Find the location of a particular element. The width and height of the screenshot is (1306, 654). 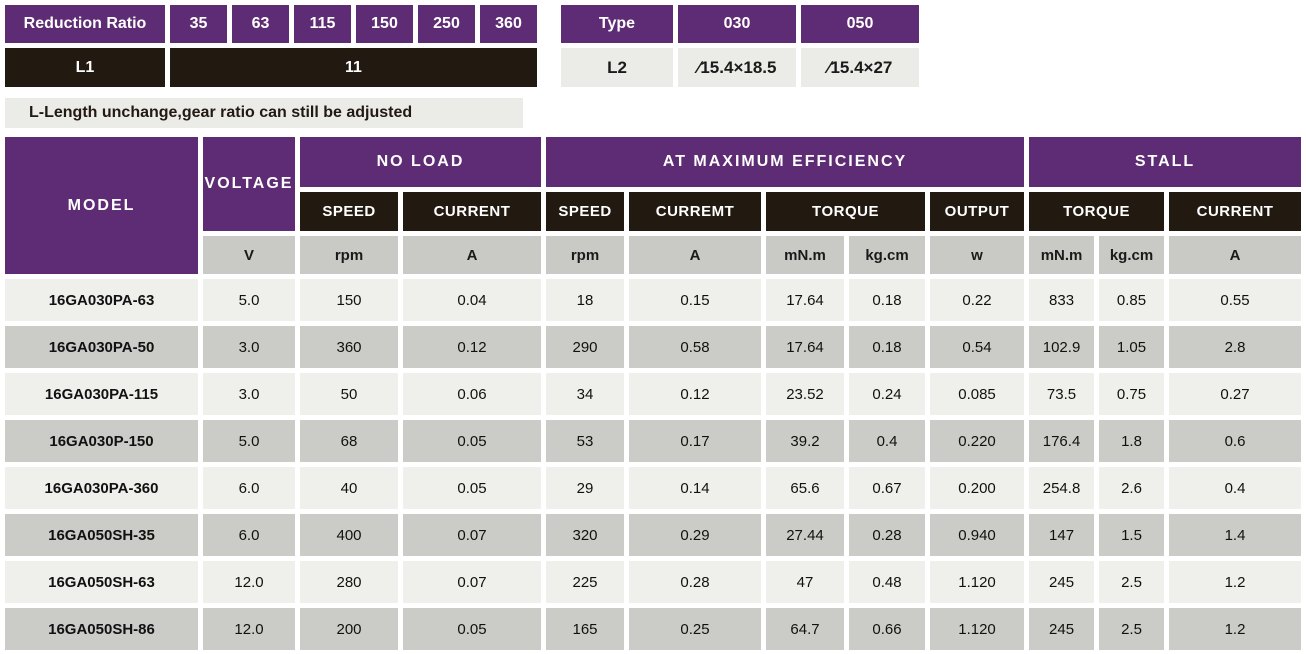

value-cell: 0.12 is located at coordinates (695, 394).